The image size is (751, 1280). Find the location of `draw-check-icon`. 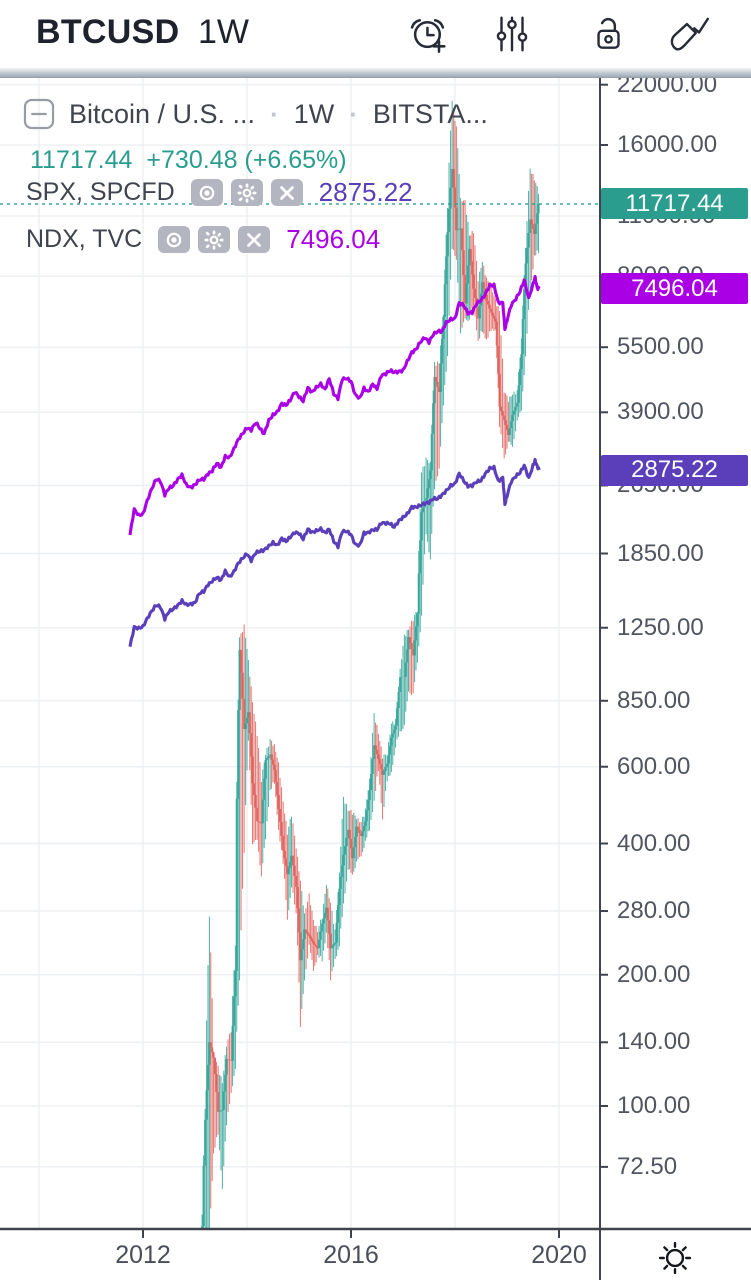

draw-check-icon is located at coordinates (690, 34).